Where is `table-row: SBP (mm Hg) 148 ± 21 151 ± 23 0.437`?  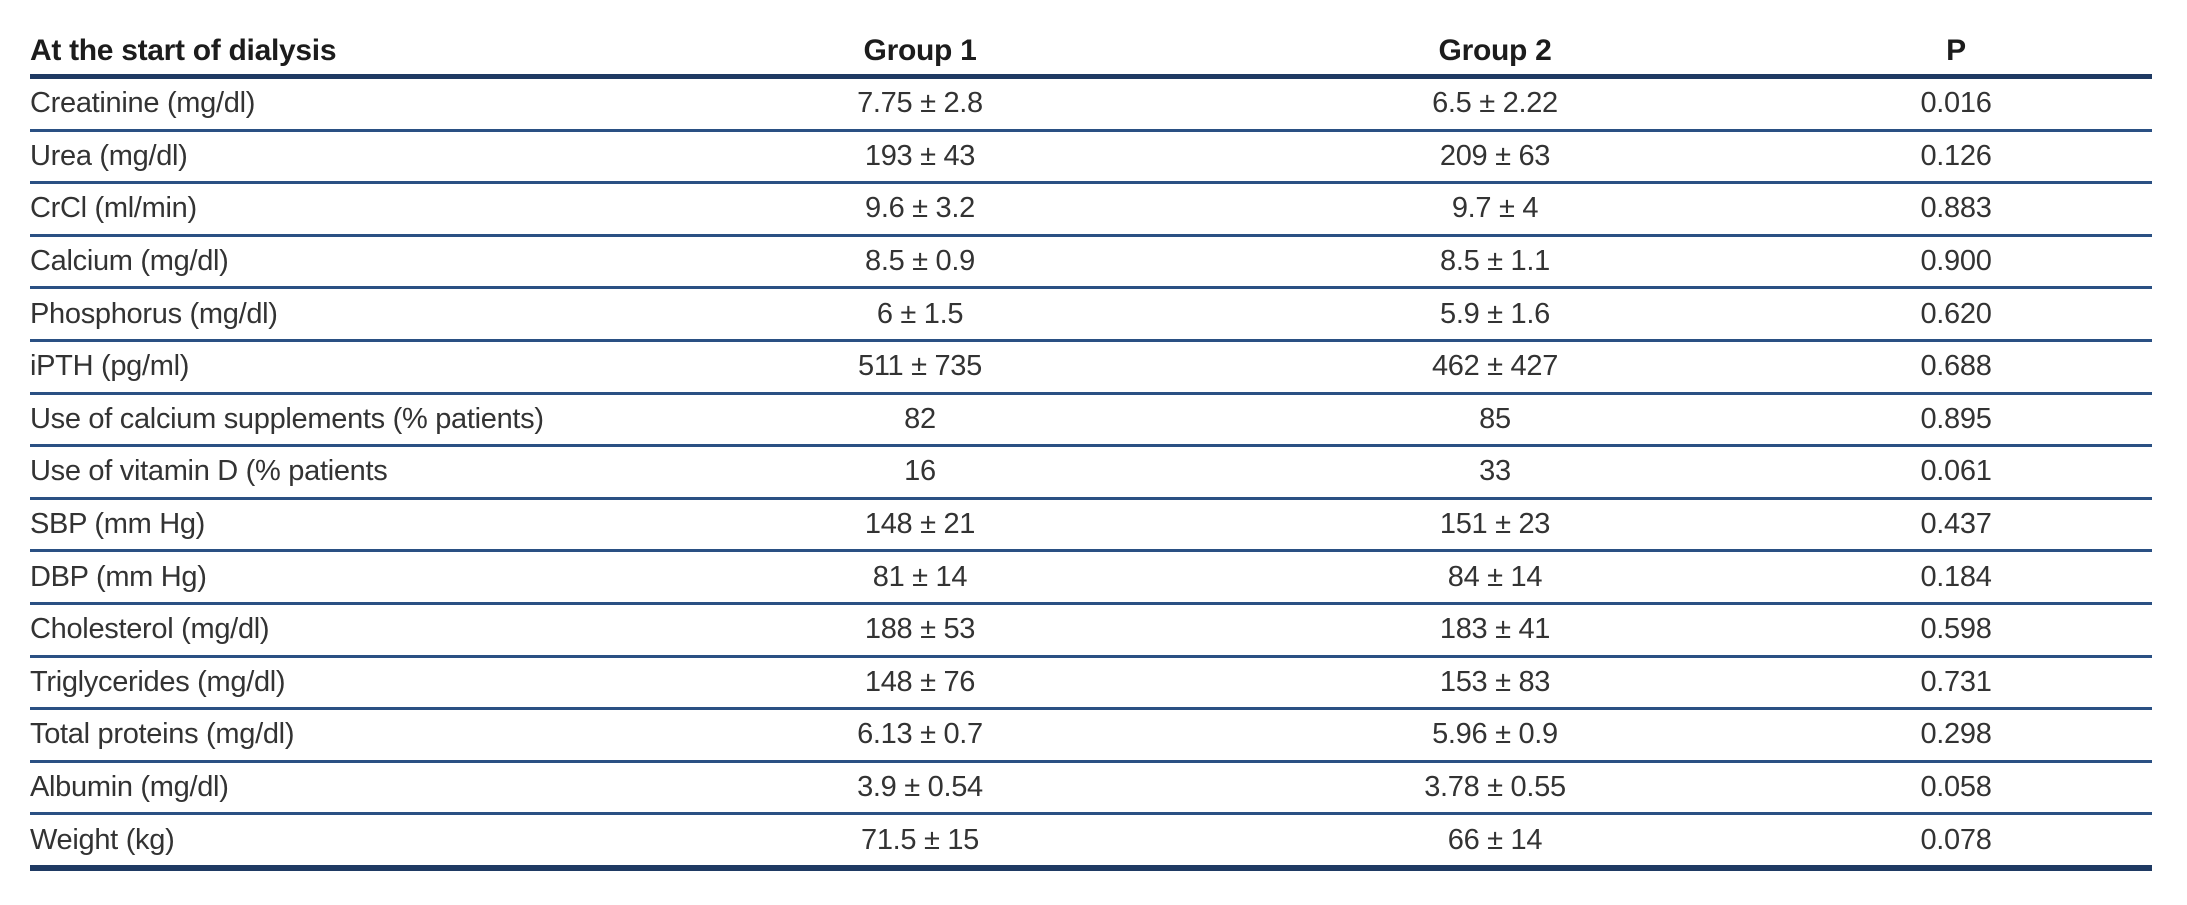
table-row: SBP (mm Hg) 148 ± 21 151 ± 23 0.437 is located at coordinates (1091, 526).